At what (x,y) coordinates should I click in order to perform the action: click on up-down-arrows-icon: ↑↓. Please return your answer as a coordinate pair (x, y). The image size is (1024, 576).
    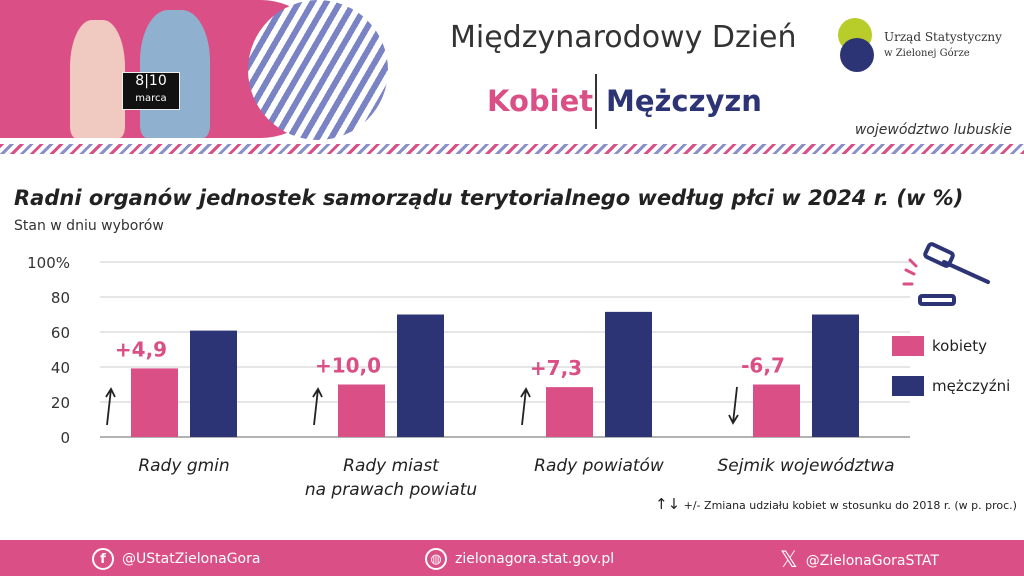
    Looking at the image, I should click on (668, 504).